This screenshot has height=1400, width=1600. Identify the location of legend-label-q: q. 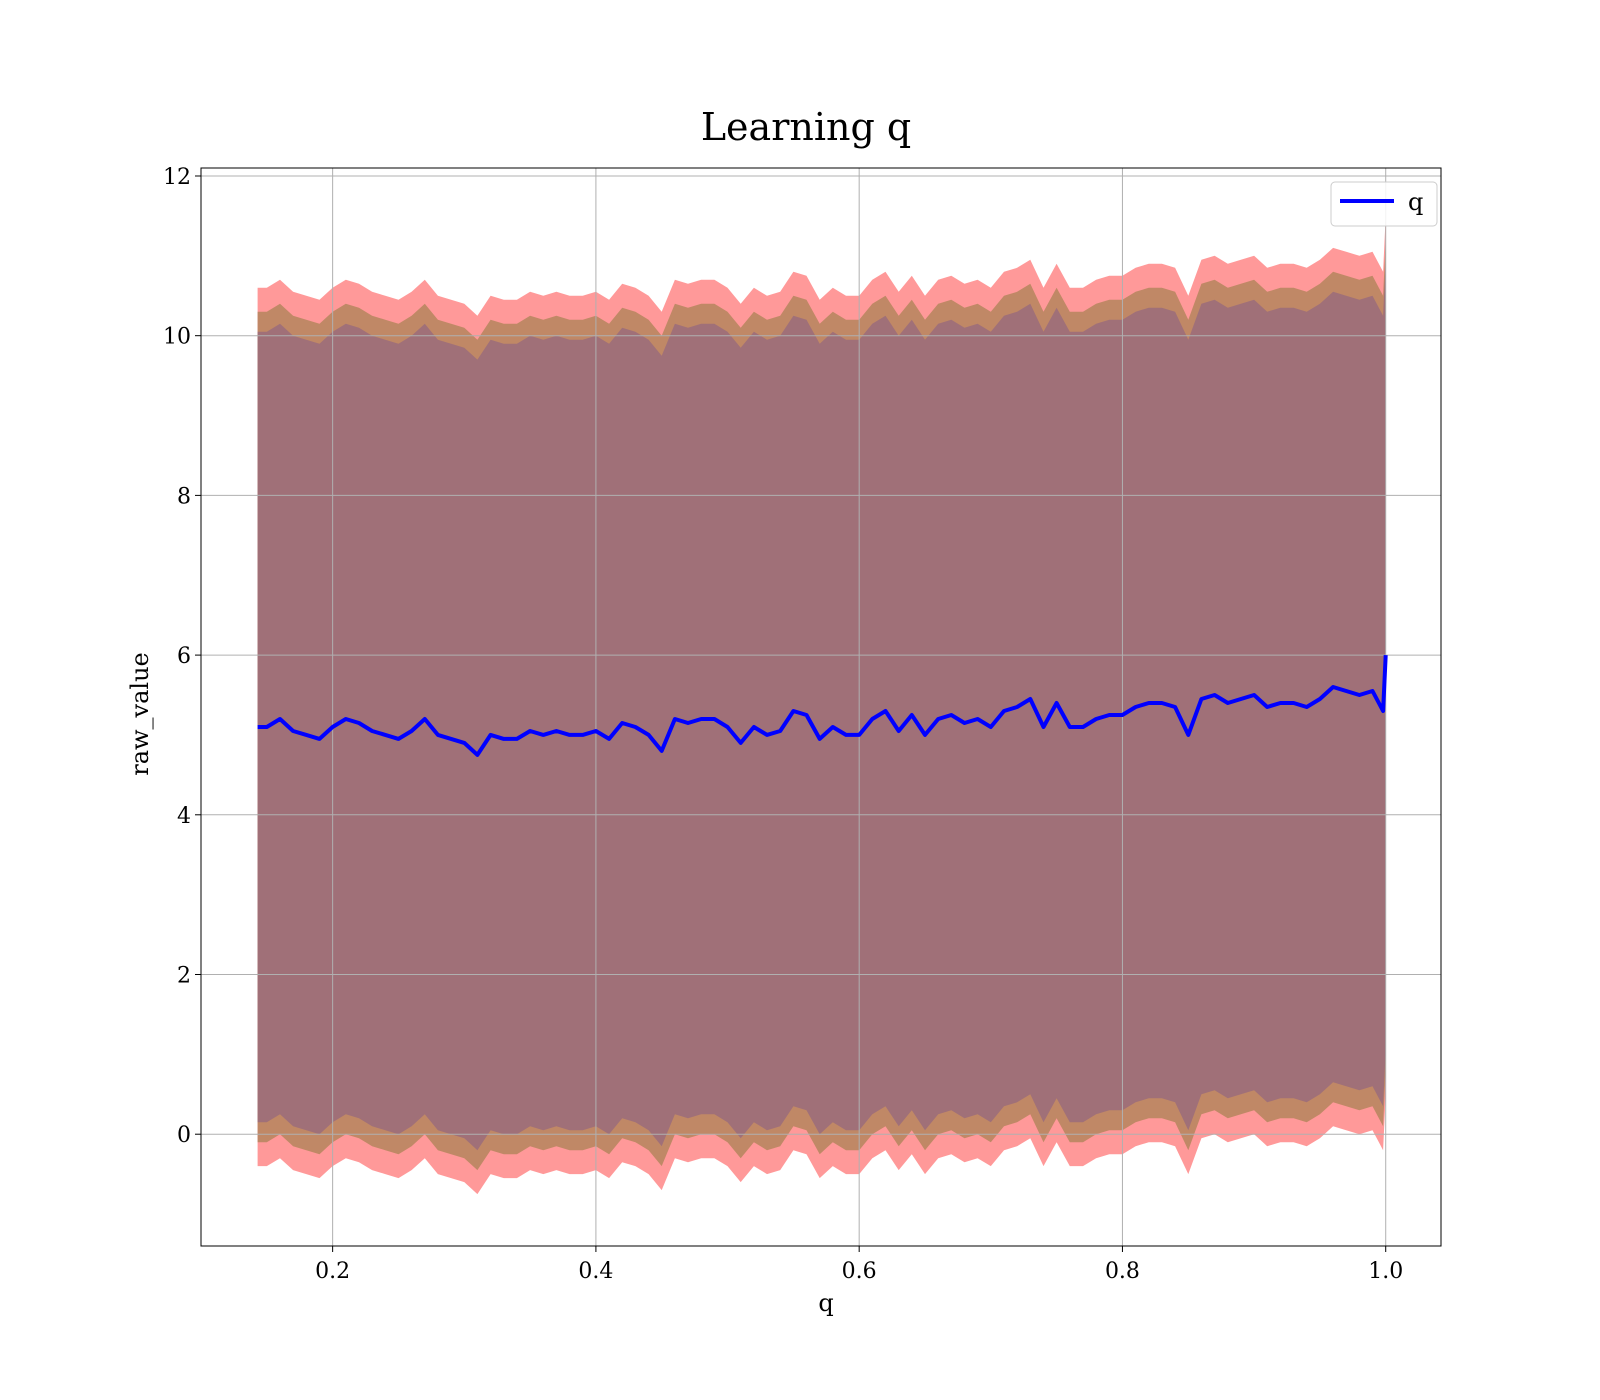
(1415, 202).